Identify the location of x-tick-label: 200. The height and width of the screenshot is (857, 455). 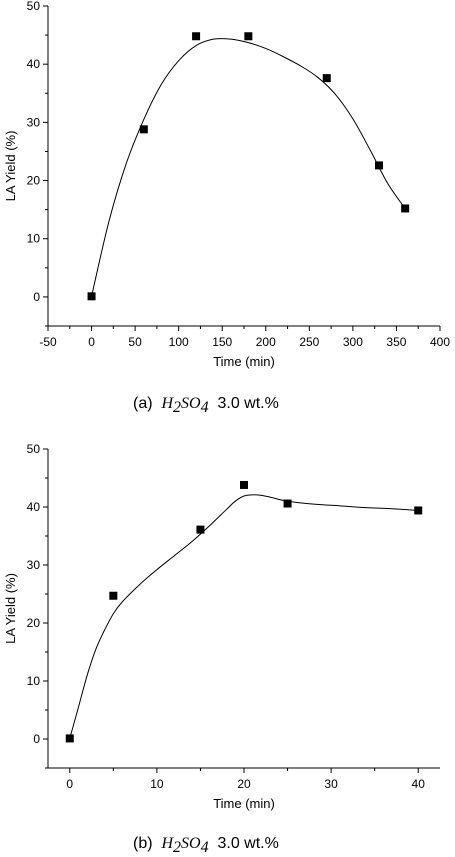
(266, 342).